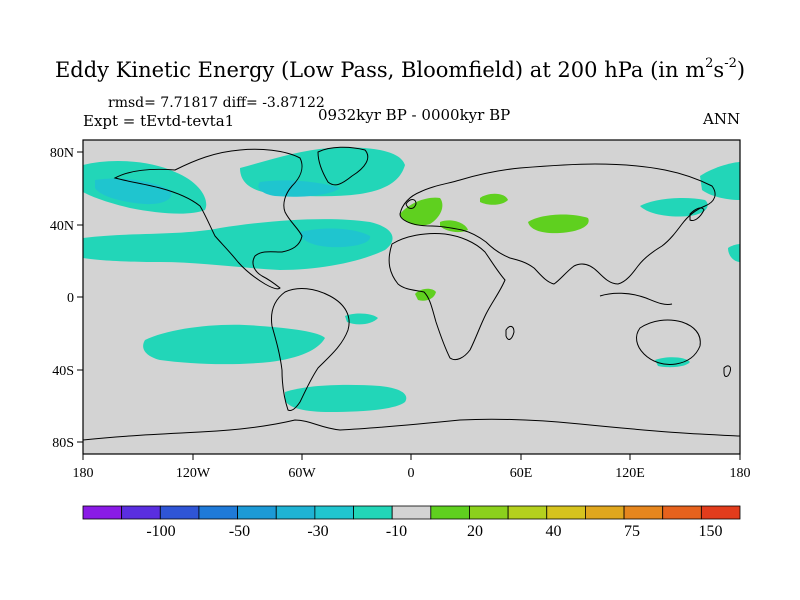 Image resolution: width=800 pixels, height=600 pixels. Describe the element at coordinates (160, 531) in the screenshot. I see `colorbar-label: -100` at that location.